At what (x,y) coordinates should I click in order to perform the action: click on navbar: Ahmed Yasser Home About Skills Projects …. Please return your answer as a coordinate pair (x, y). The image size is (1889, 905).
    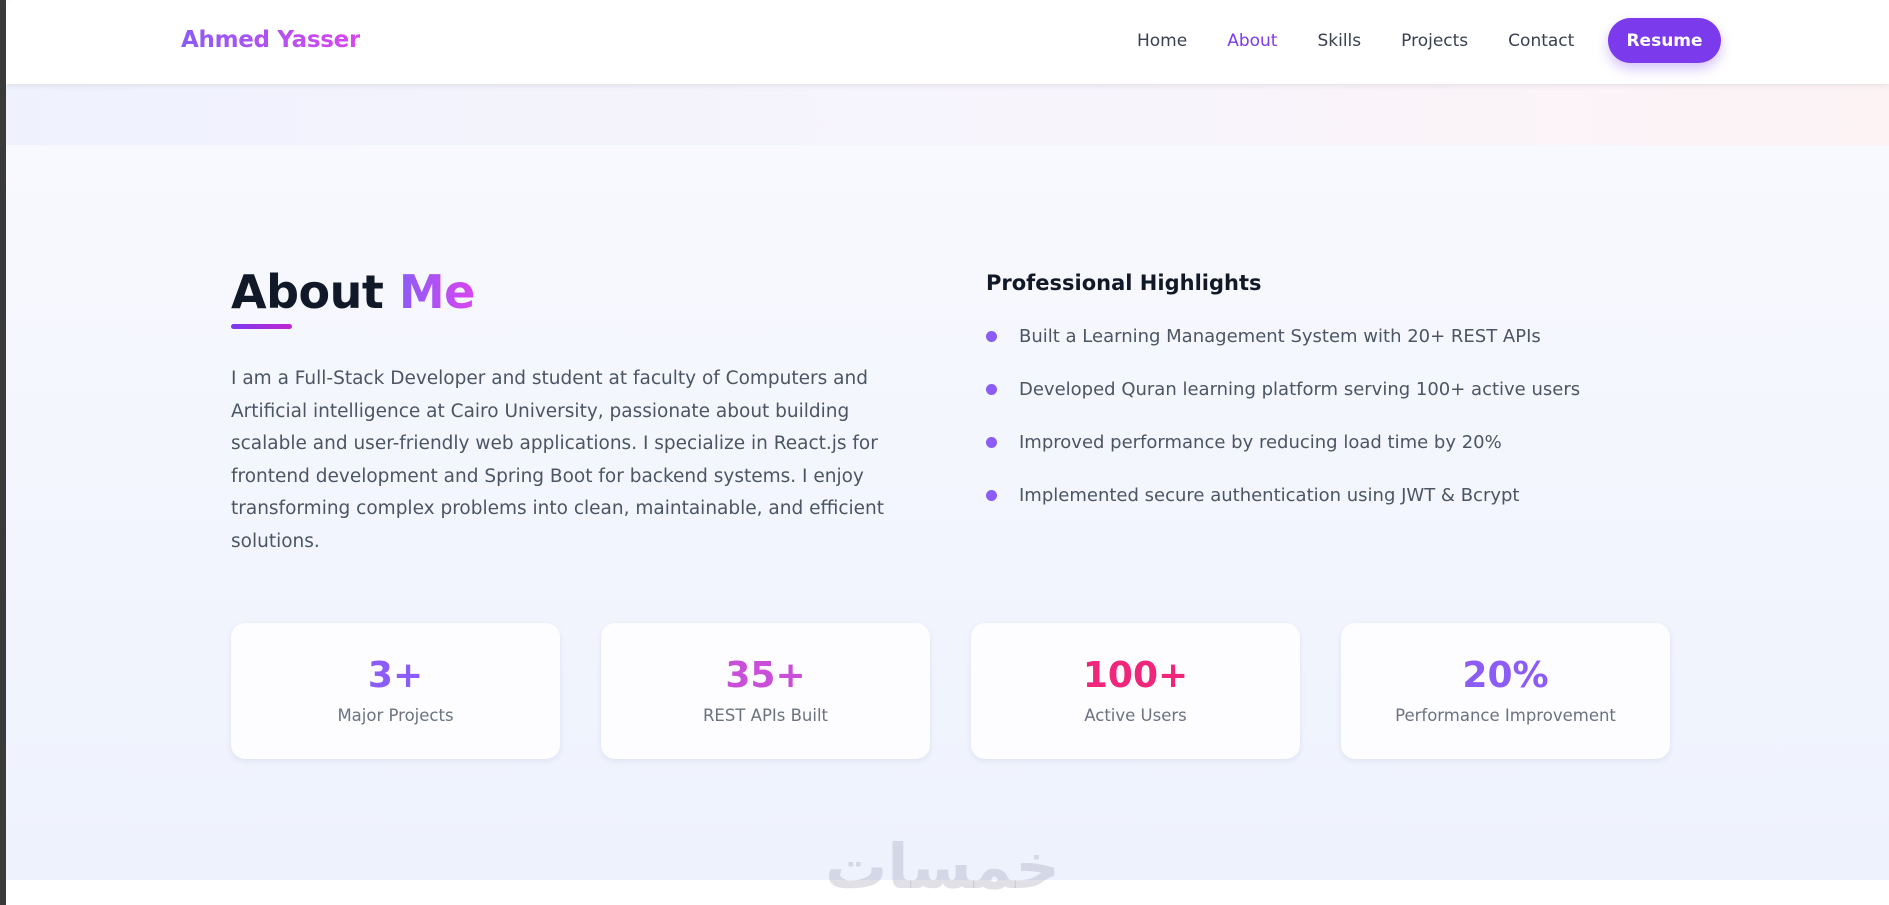
    Looking at the image, I should click on (947, 42).